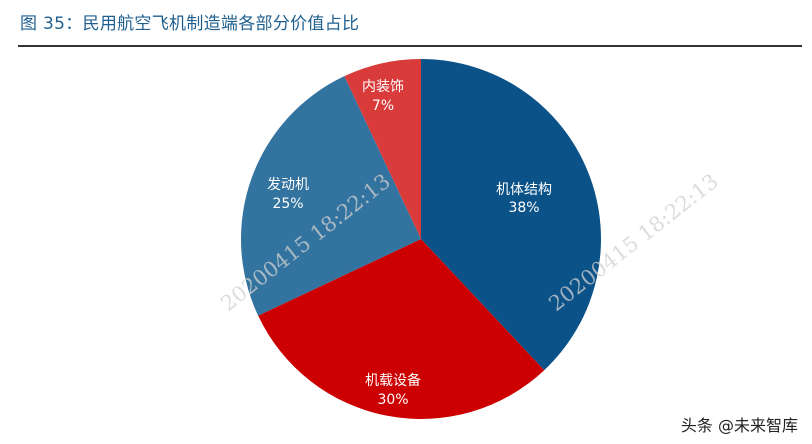  Describe the element at coordinates (524, 190) in the screenshot. I see `label-name: 机体结构` at that location.